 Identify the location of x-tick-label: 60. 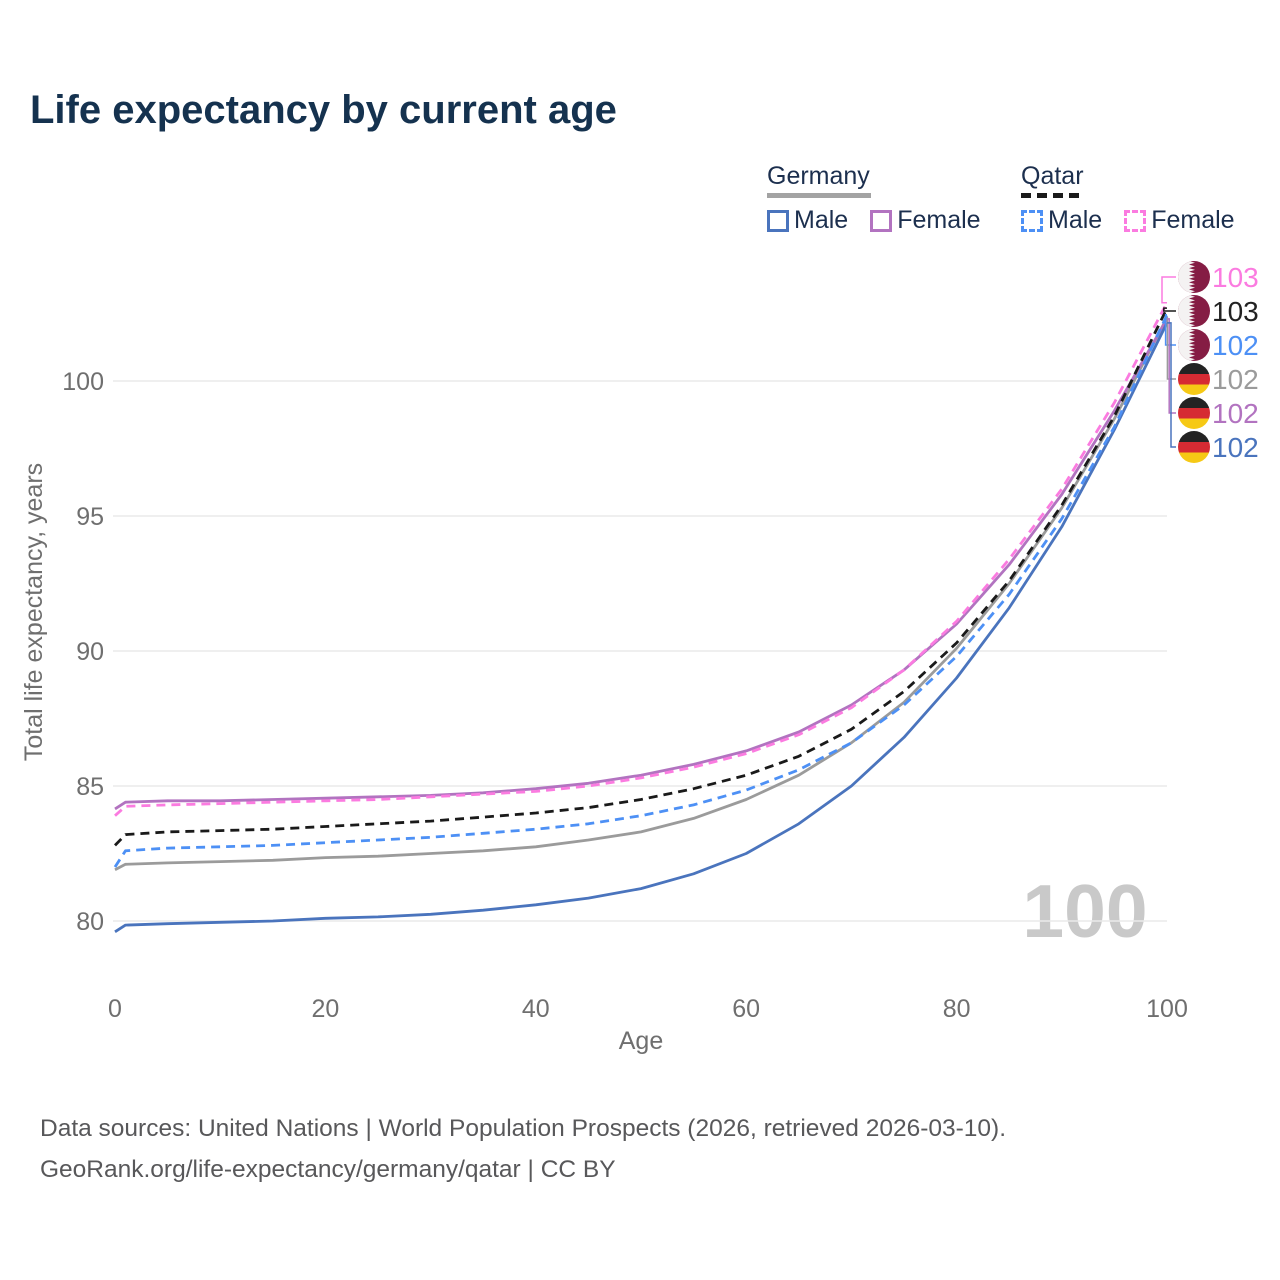
(746, 1009).